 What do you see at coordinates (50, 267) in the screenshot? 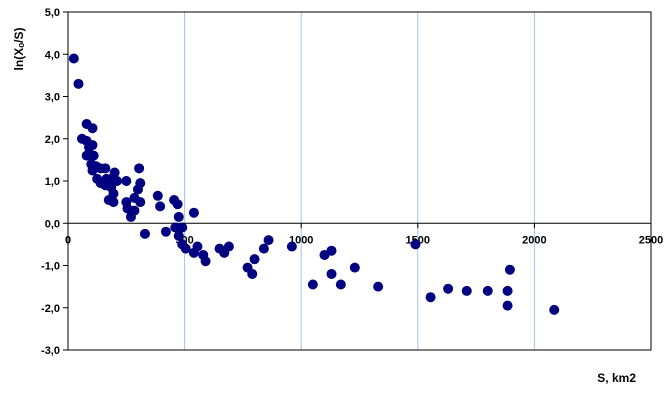
I see `y-tick-label: -1,0` at bounding box center [50, 267].